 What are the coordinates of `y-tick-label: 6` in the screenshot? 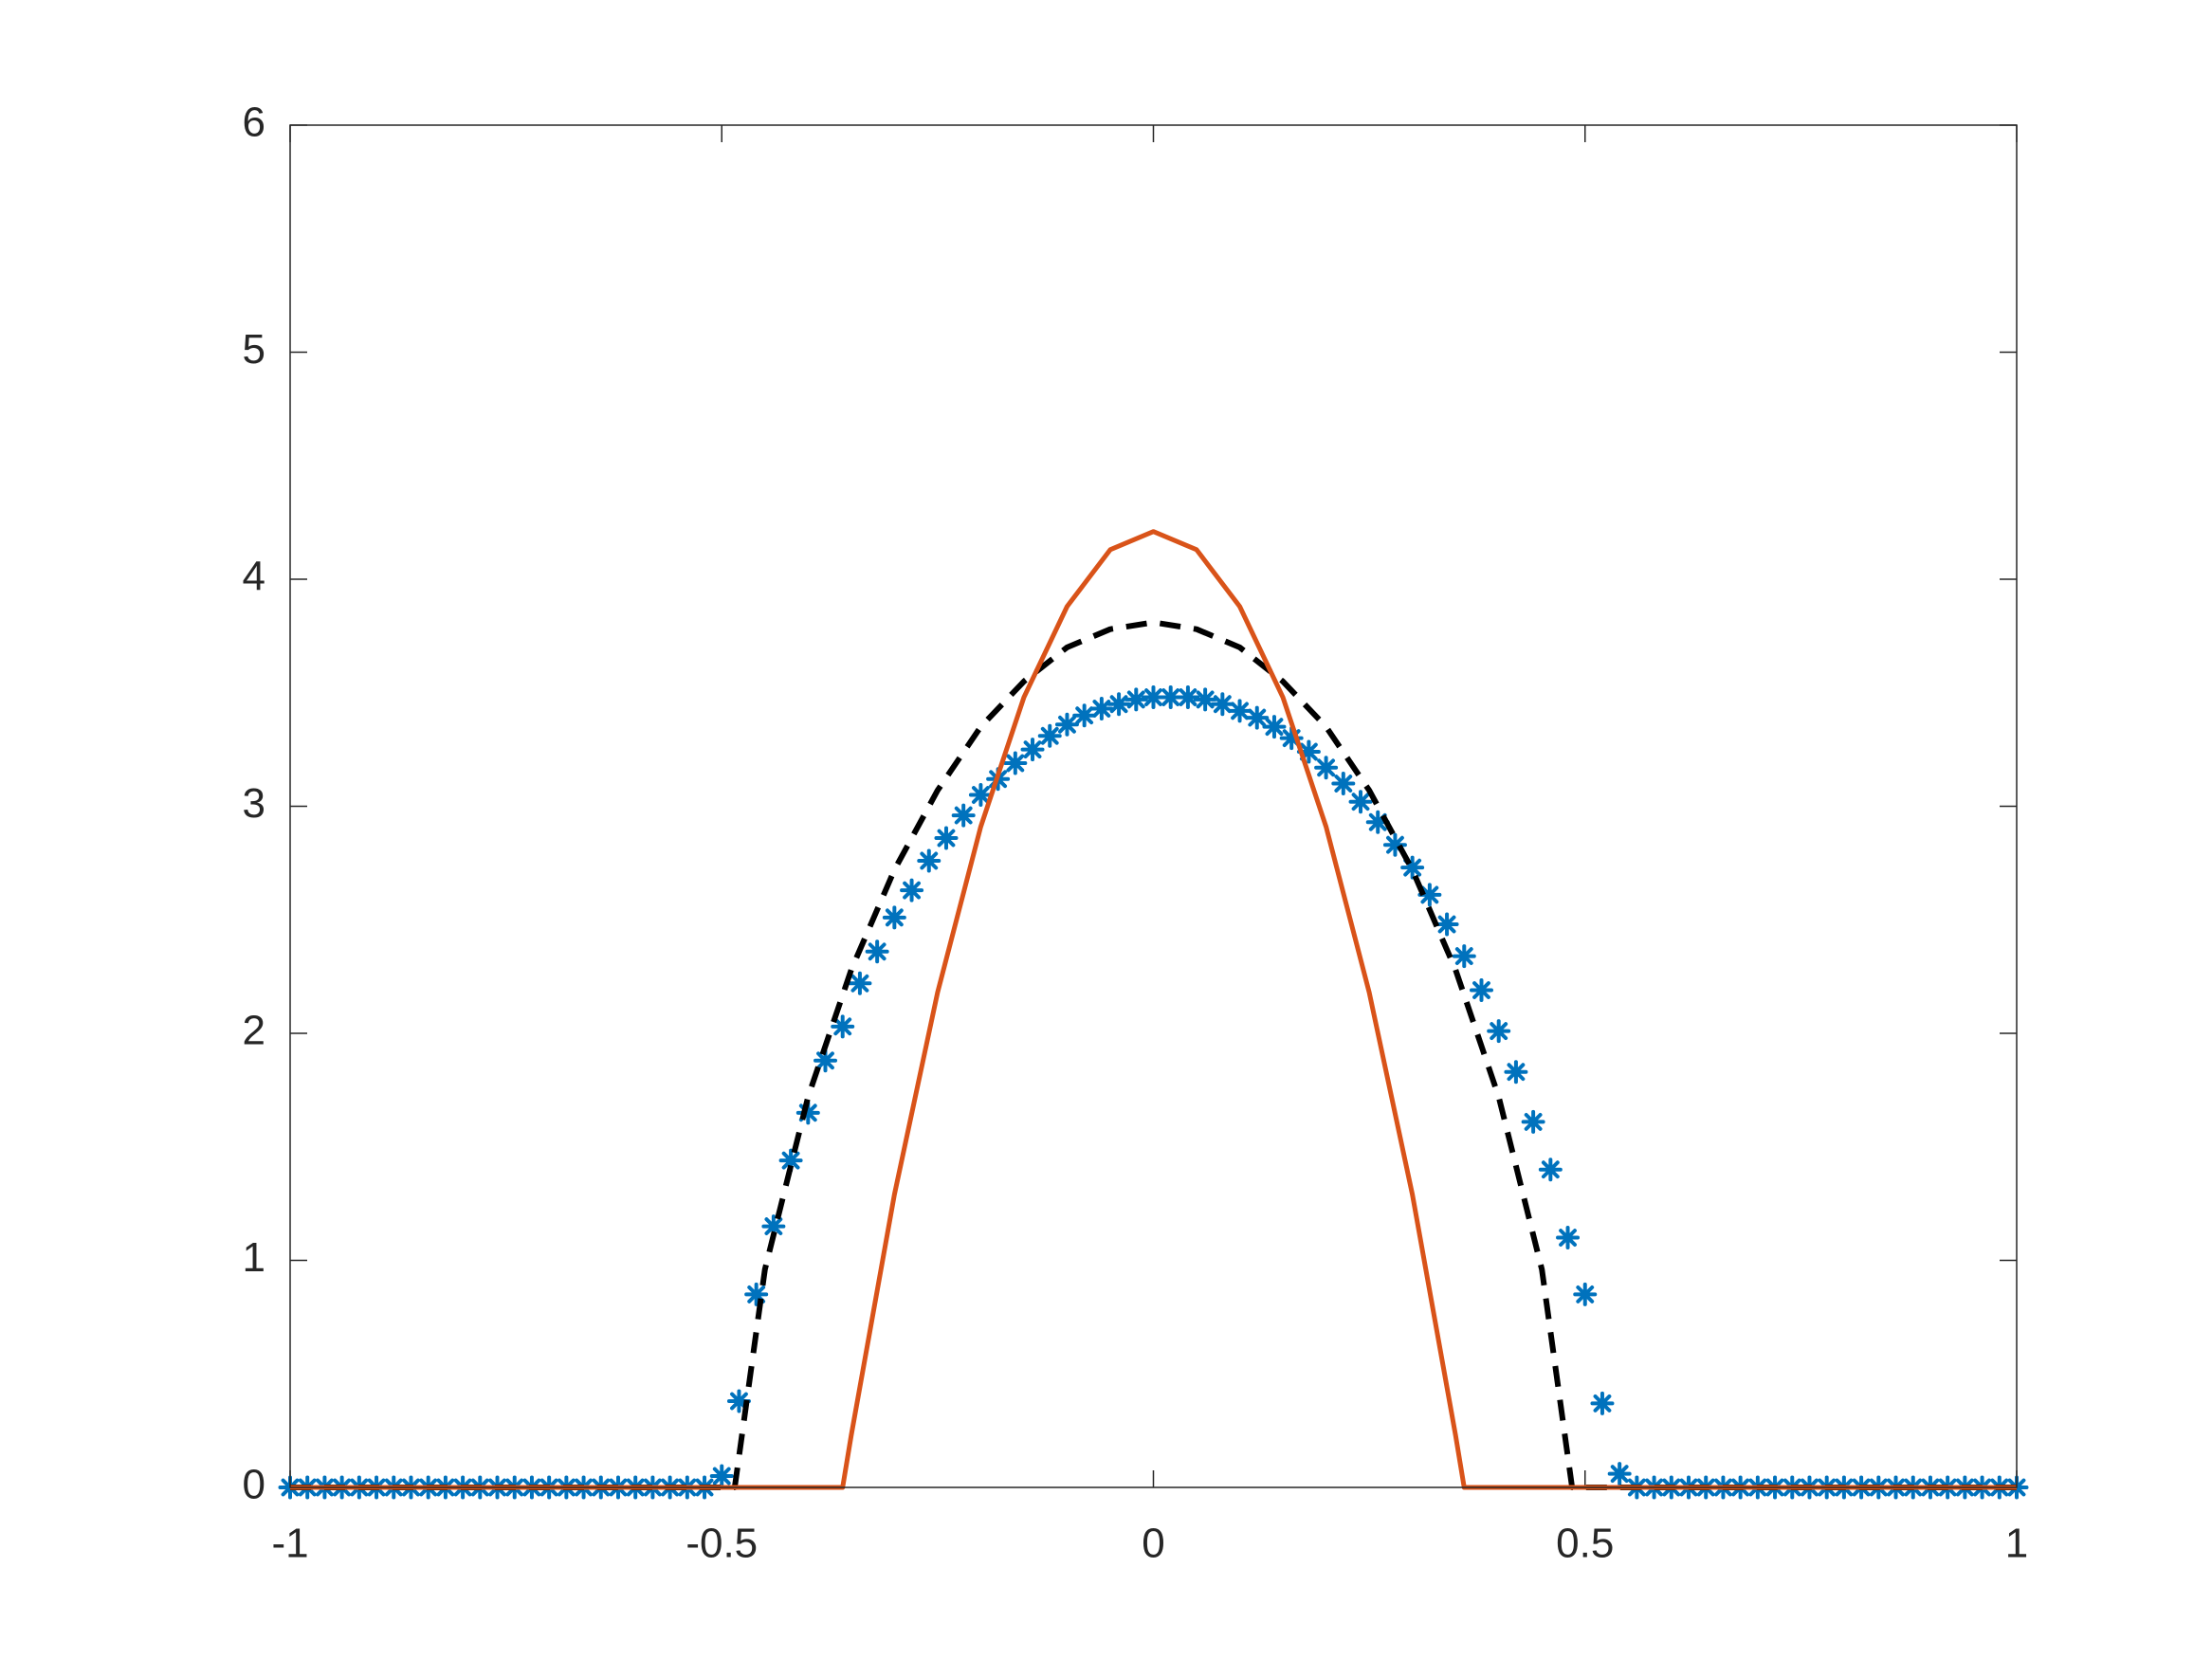 It's located at (254, 123).